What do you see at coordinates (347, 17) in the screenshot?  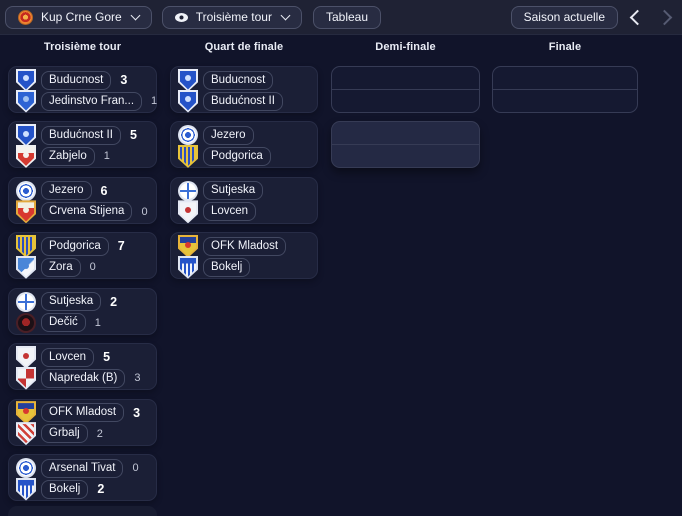 I see `table-view-button: Tableau` at bounding box center [347, 17].